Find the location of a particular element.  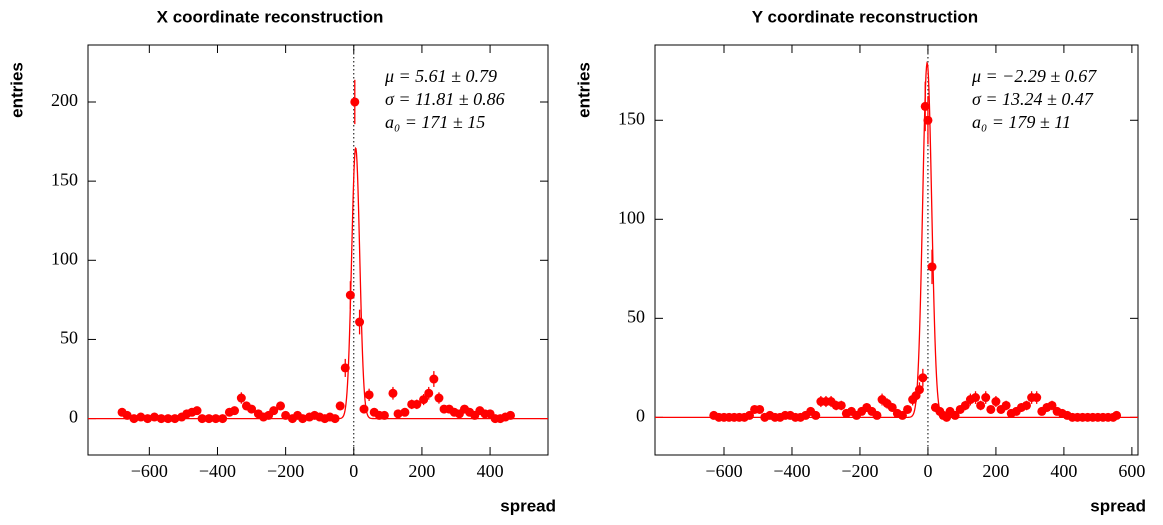

fit-annotation: μ = −2.29 ± 0.67 is located at coordinates (1034, 76).